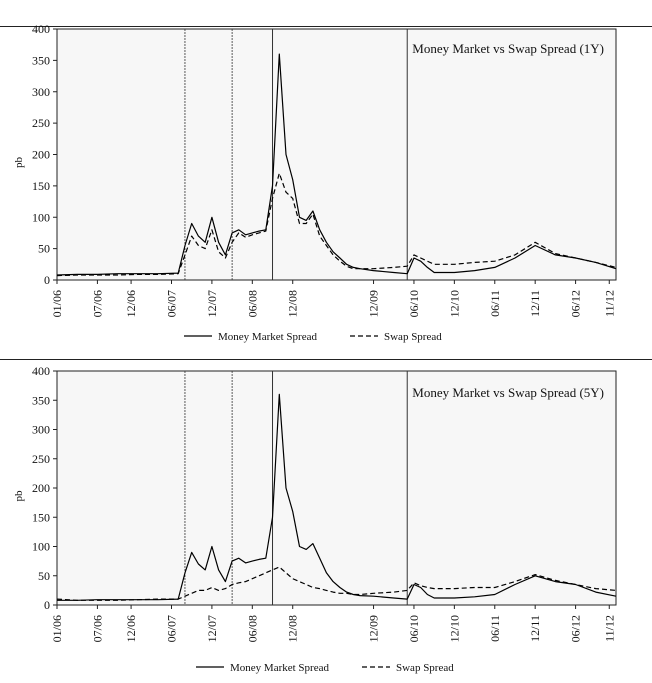 The height and width of the screenshot is (683, 652). What do you see at coordinates (326, 26) in the screenshot?
I see `top-border` at bounding box center [326, 26].